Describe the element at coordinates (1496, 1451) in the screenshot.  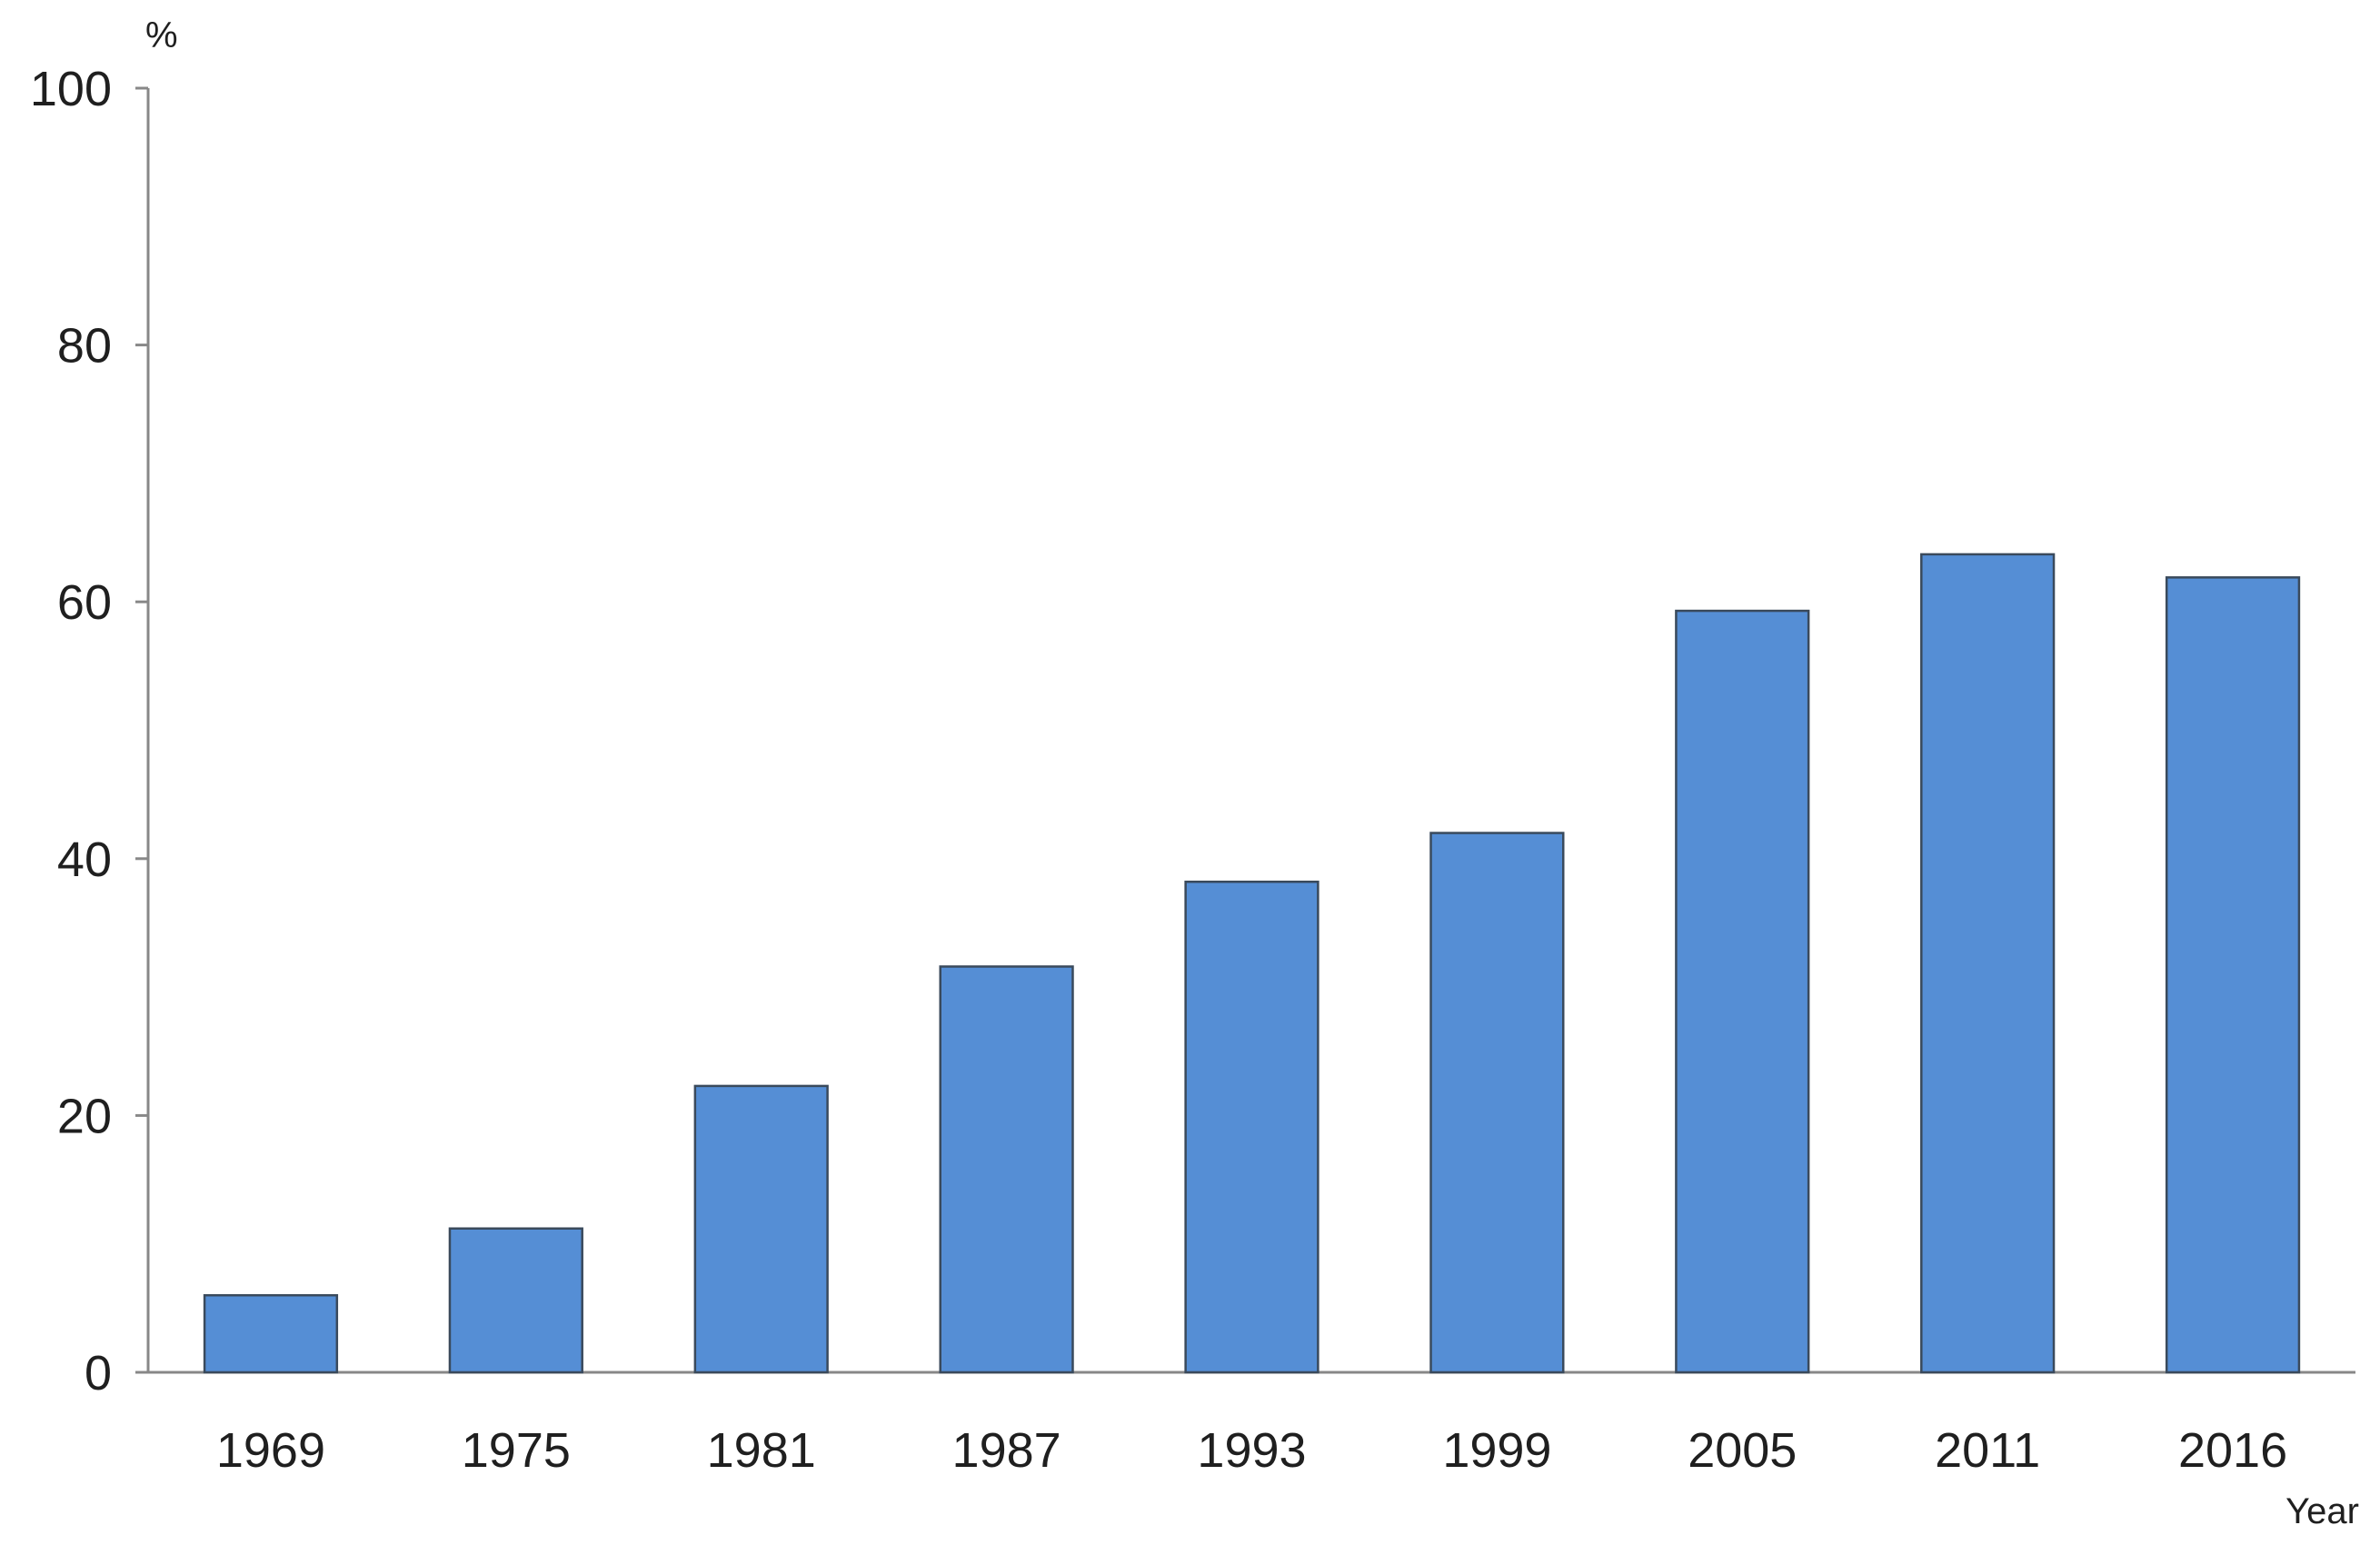
I see `x-tick-label: 1999` at that location.